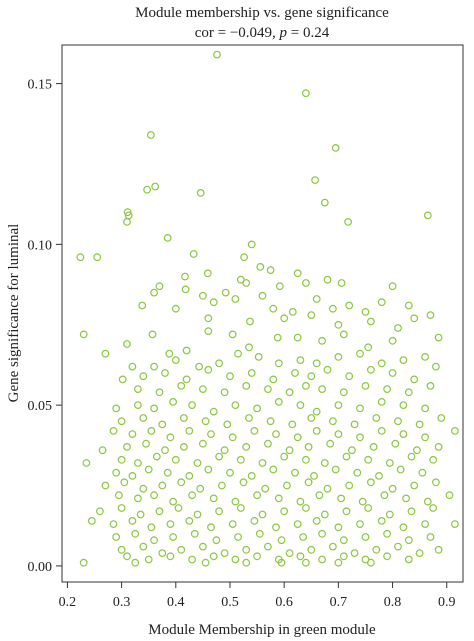 This screenshot has height=641, width=474. What do you see at coordinates (230, 602) in the screenshot?
I see `x-tick-label: 0.5` at bounding box center [230, 602].